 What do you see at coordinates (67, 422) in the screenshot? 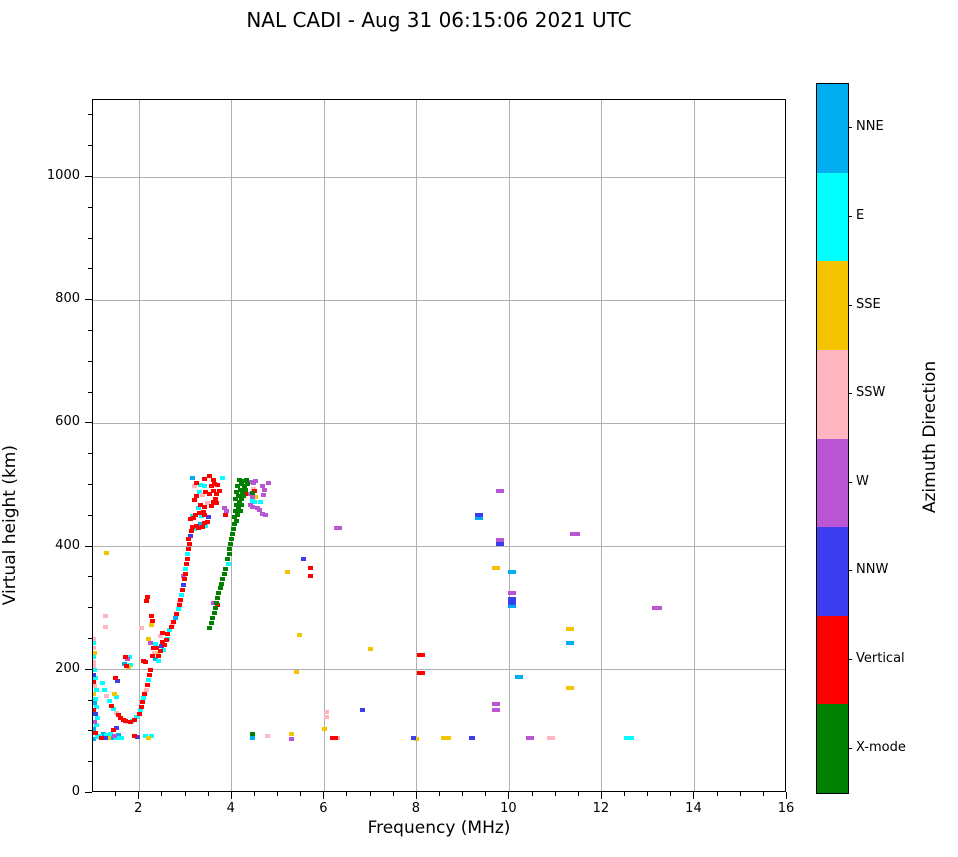
I see `y-tick-label-600: 600` at bounding box center [67, 422].